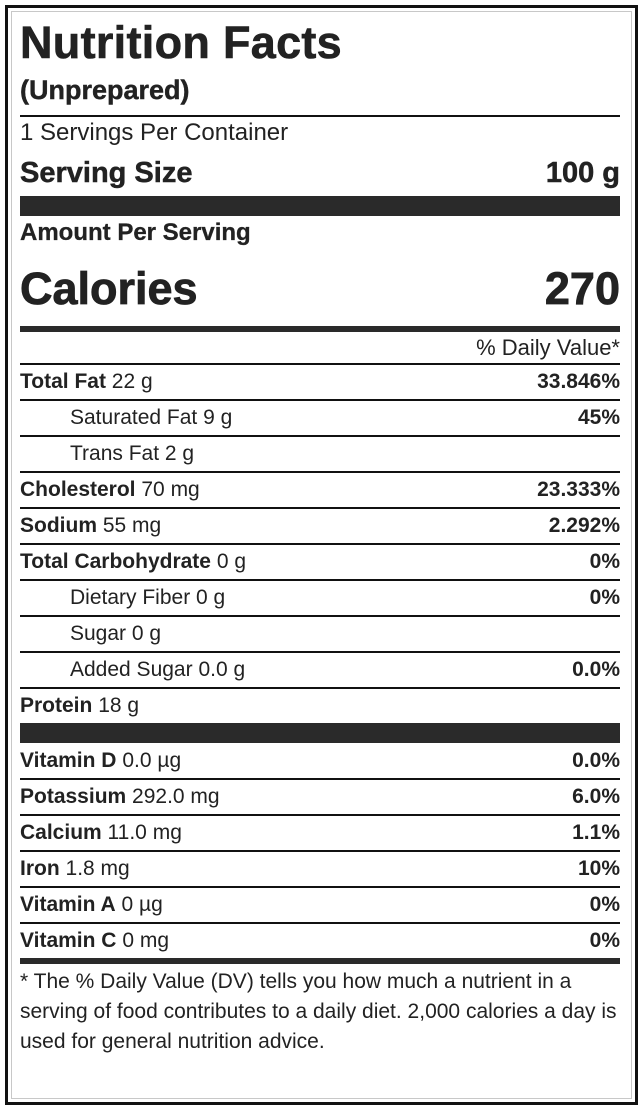  Describe the element at coordinates (596, 796) in the screenshot. I see `vitamin-dv: 6.0%` at that location.